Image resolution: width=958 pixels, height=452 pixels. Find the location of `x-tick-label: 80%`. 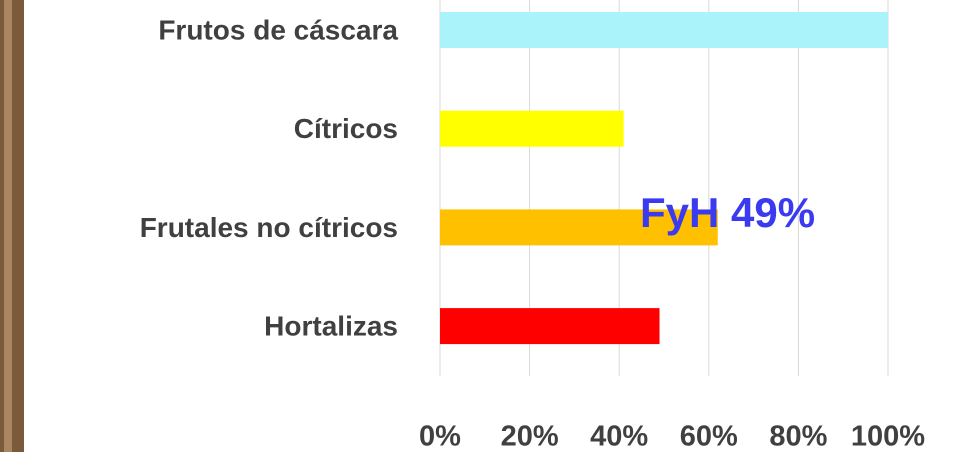

x-tick-label: 80% is located at coordinates (798, 436).